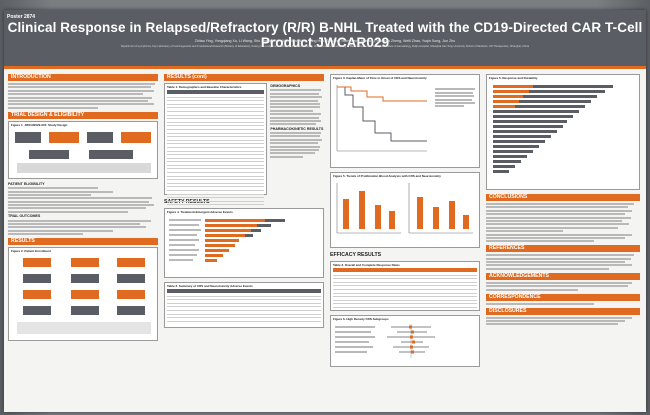 Image resolution: width=650 pixels, height=415 pixels. I want to click on section-correspondence: CORRESPONDENCE, so click(563, 297).